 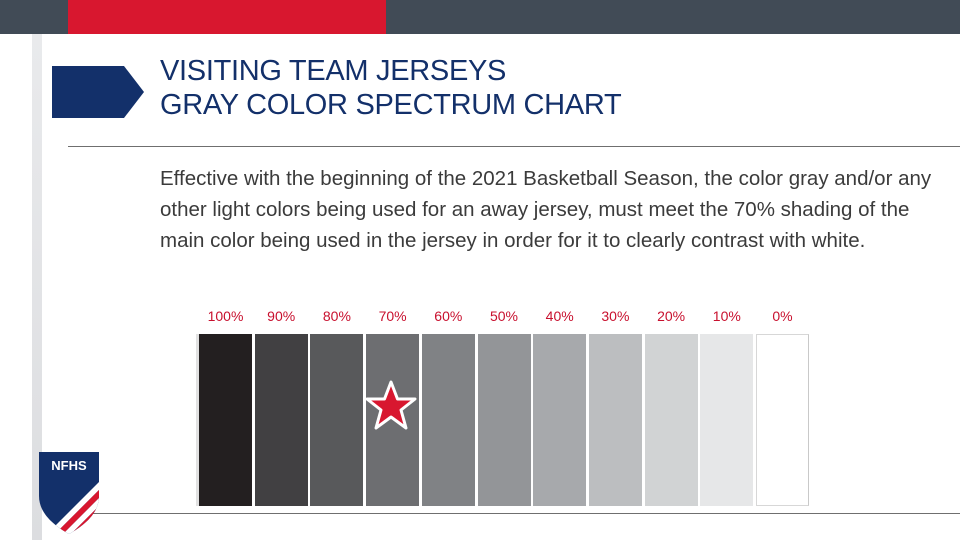 What do you see at coordinates (448, 316) in the screenshot?
I see `swatch-label: 60%` at bounding box center [448, 316].